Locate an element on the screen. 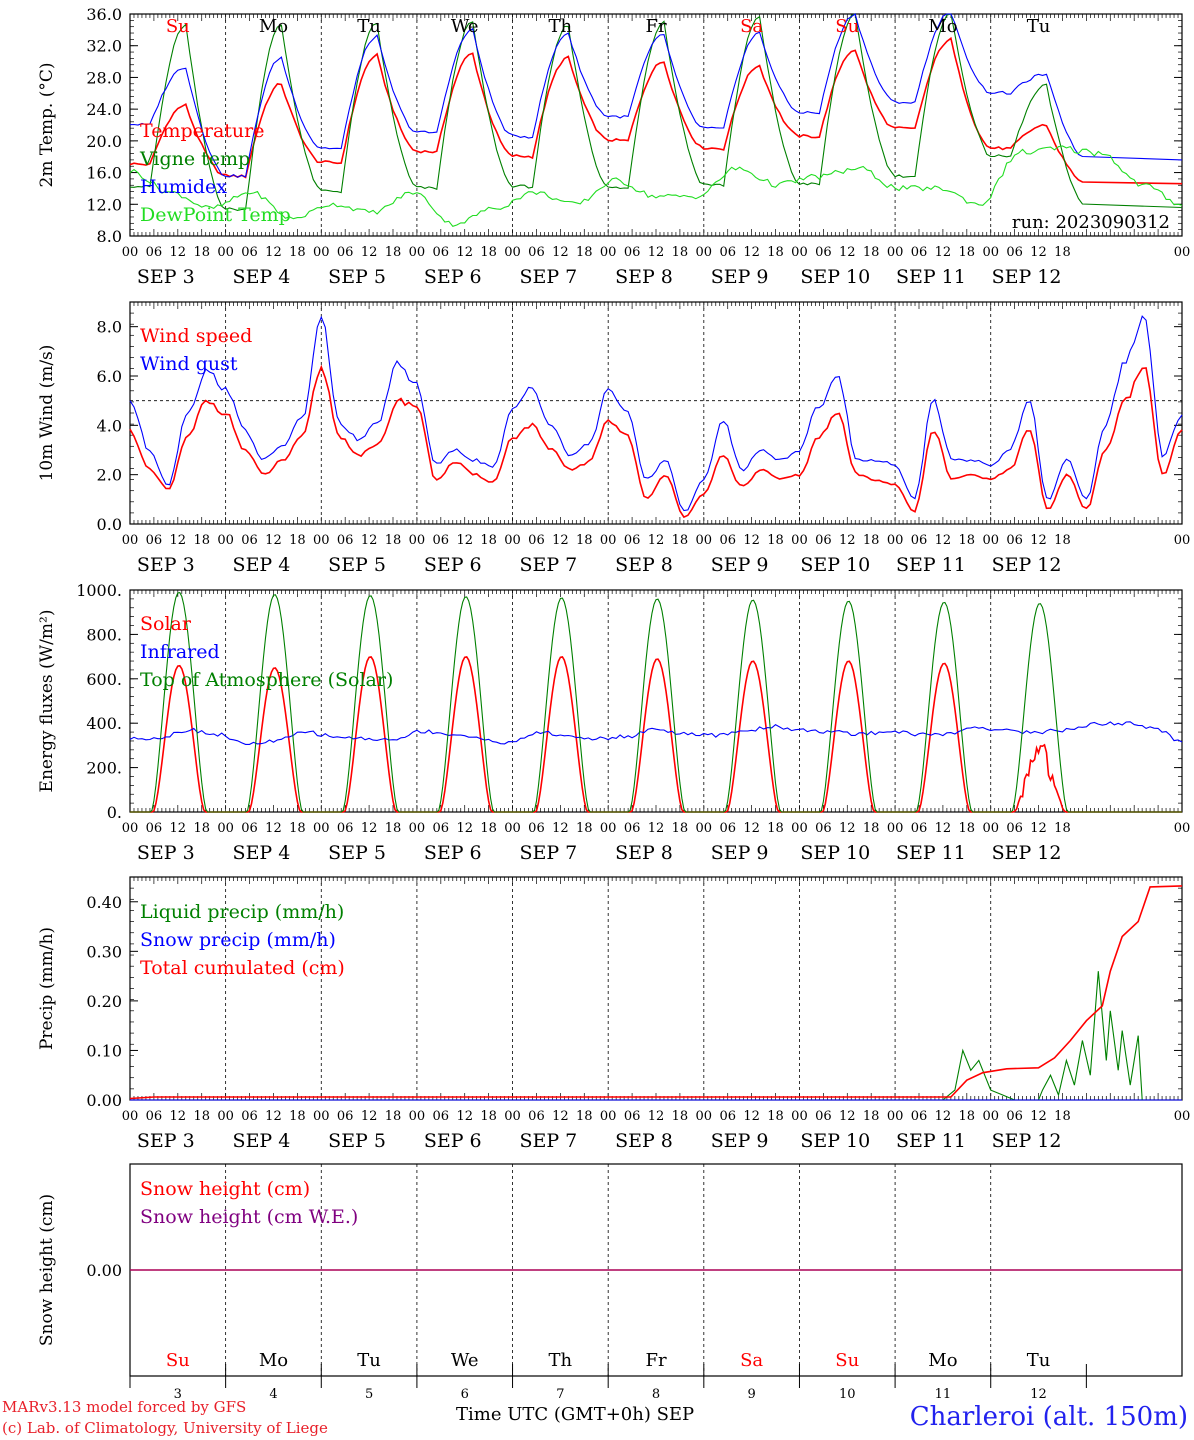 Image resolution: width=1194 pixels, height=1440 pixels. y-tick-label: 4.0 is located at coordinates (109, 425).